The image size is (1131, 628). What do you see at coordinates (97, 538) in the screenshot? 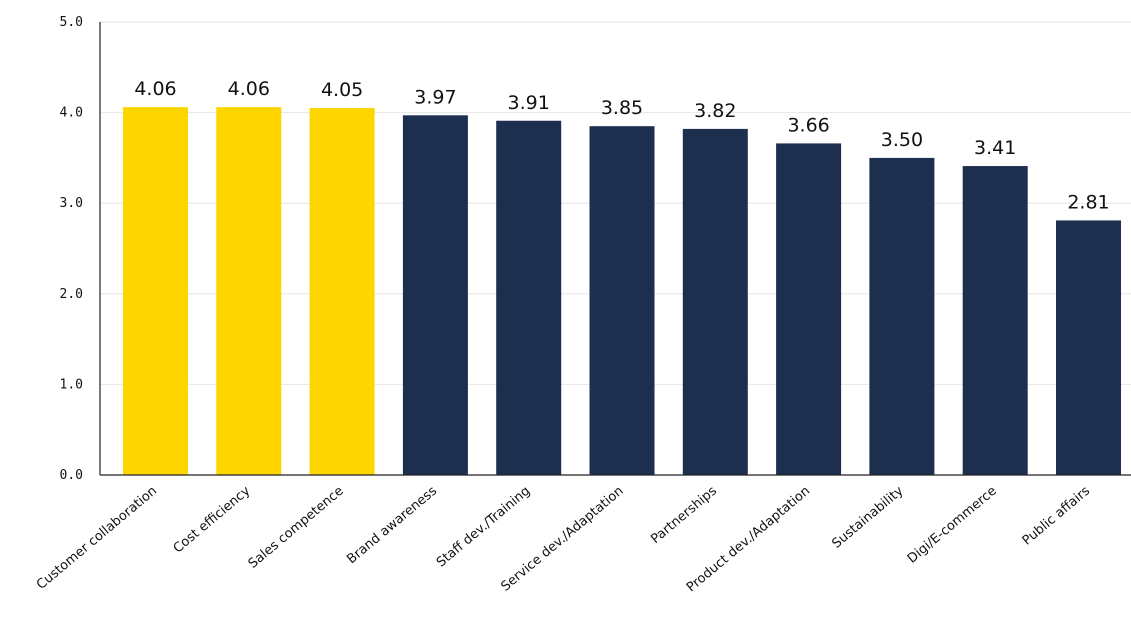
I see `x-tick-label: Customer collaboration` at bounding box center [97, 538].